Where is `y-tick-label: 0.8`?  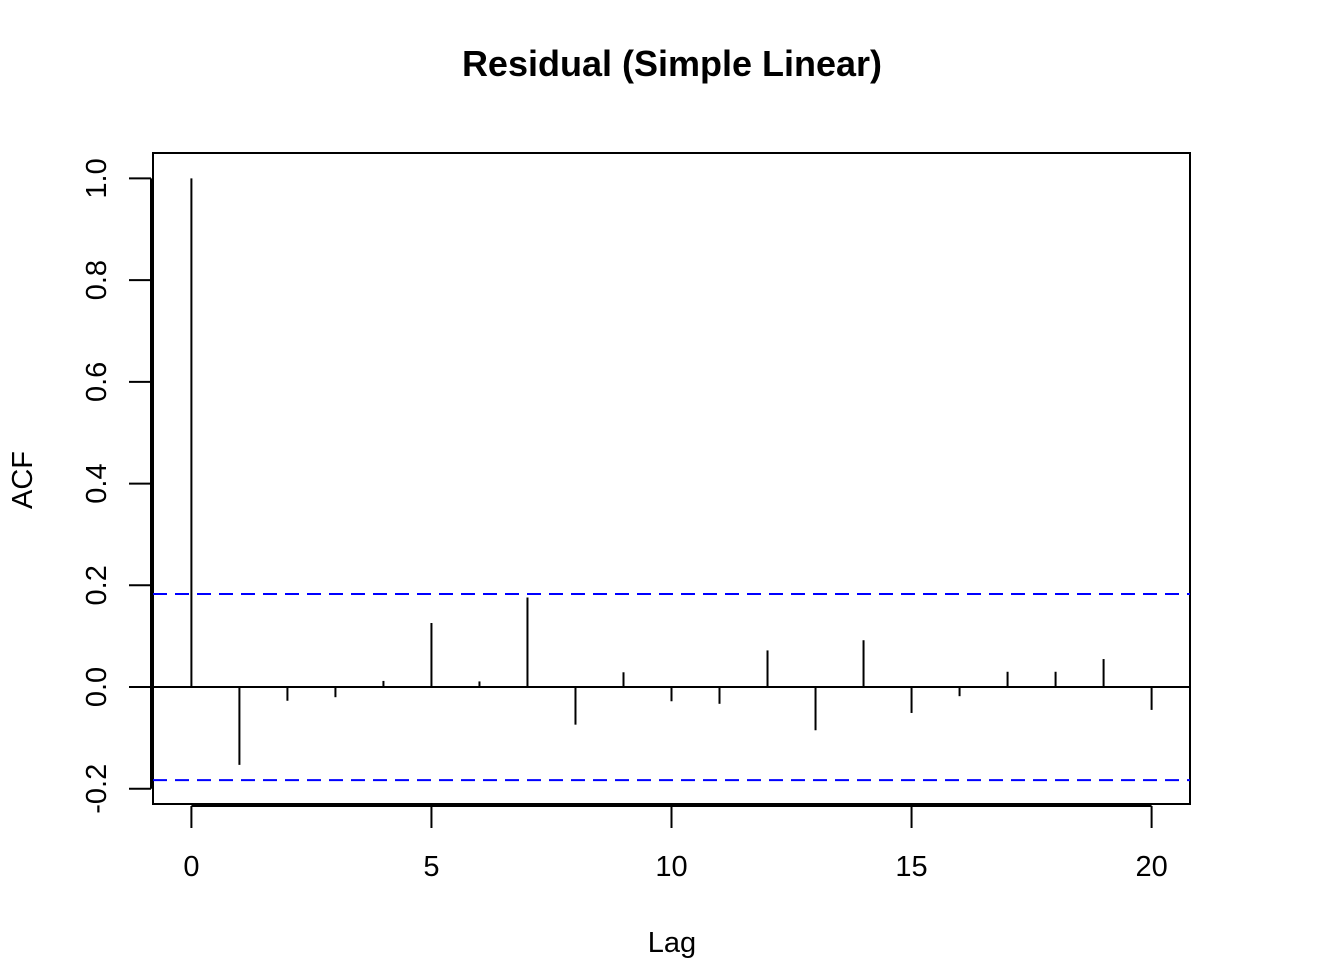 y-tick-label: 0.8 is located at coordinates (97, 280).